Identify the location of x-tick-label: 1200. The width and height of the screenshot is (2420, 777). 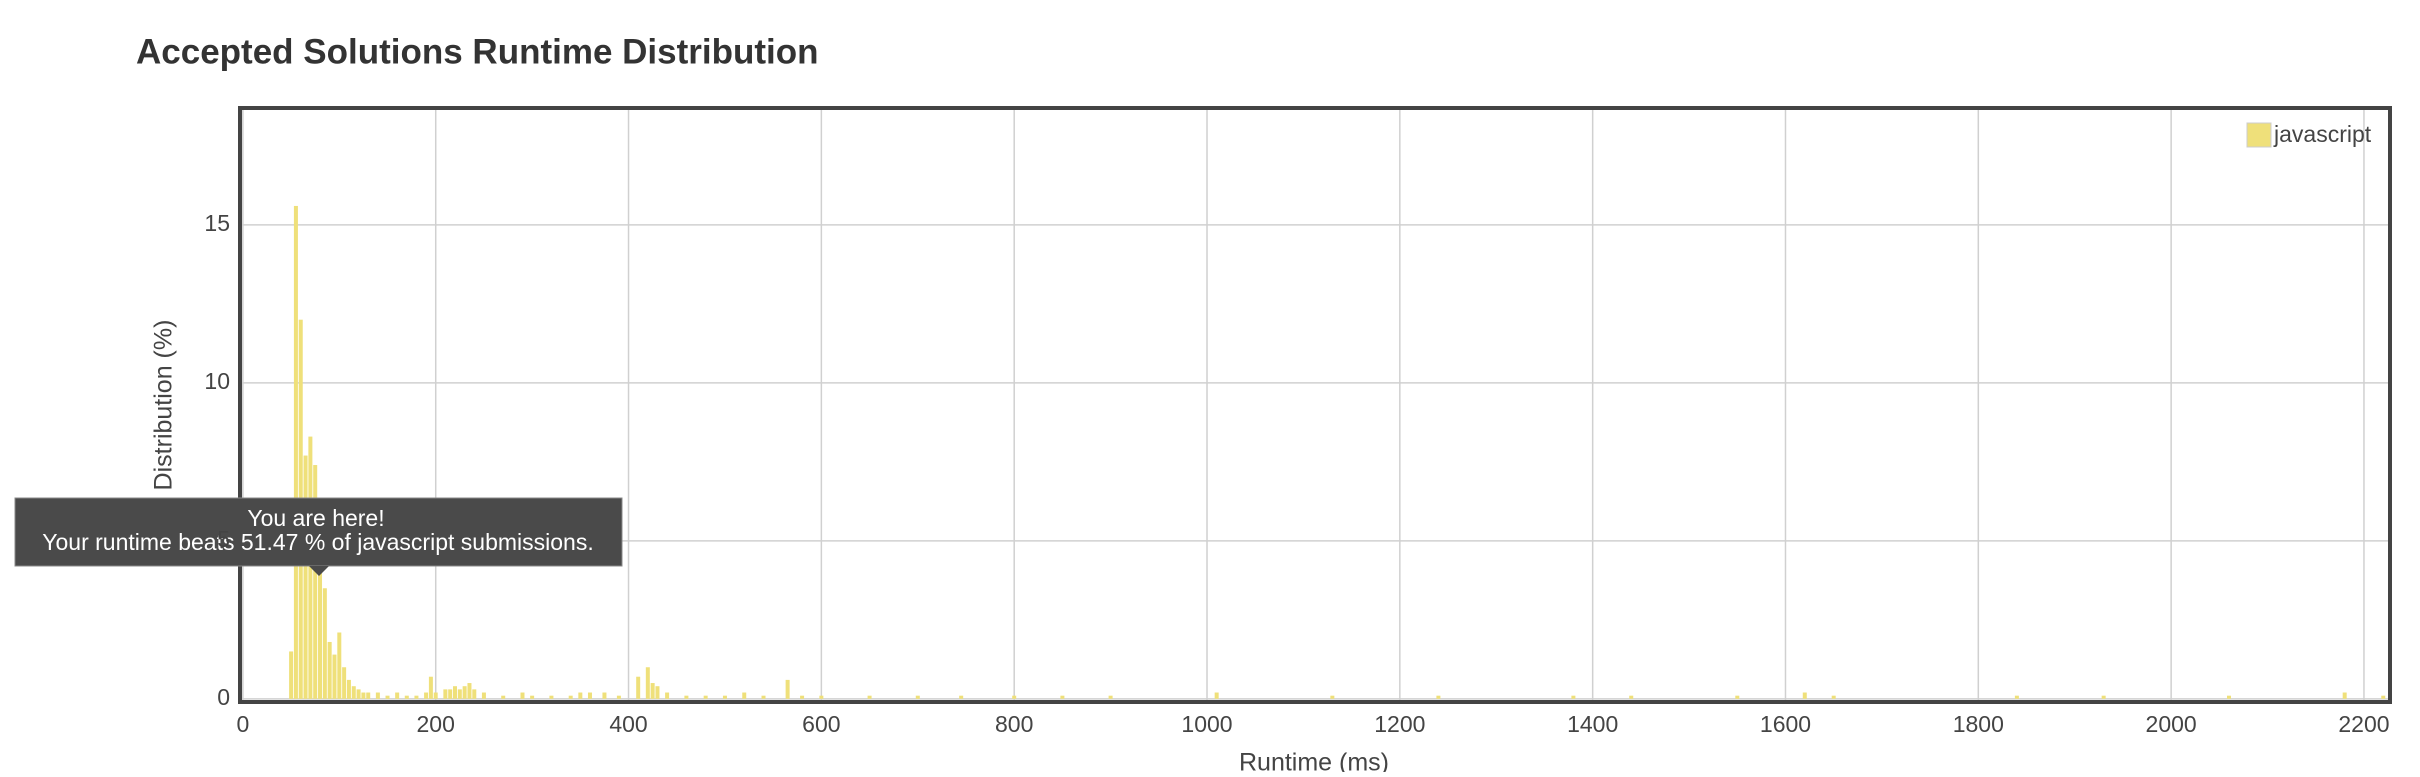
(1399, 724).